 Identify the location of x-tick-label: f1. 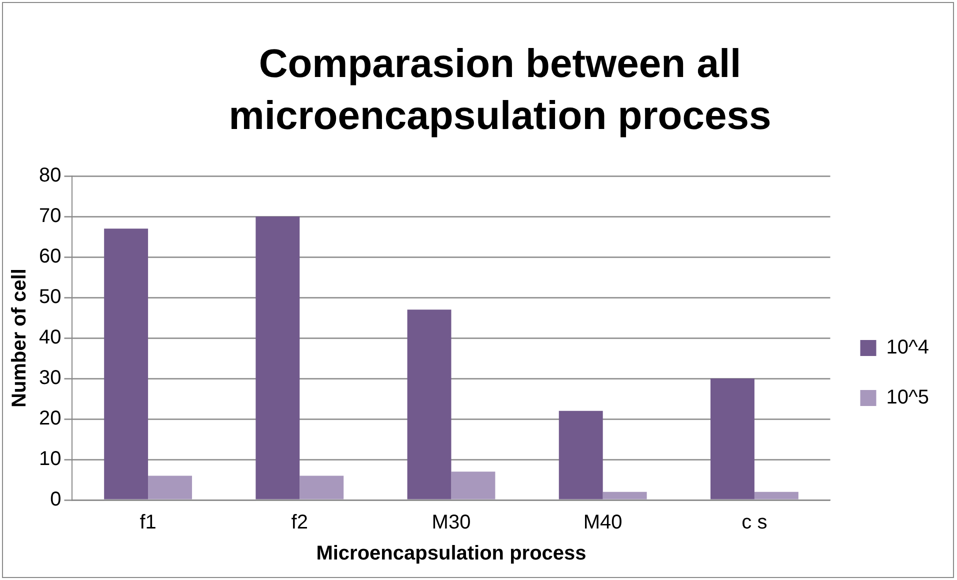
(148, 523).